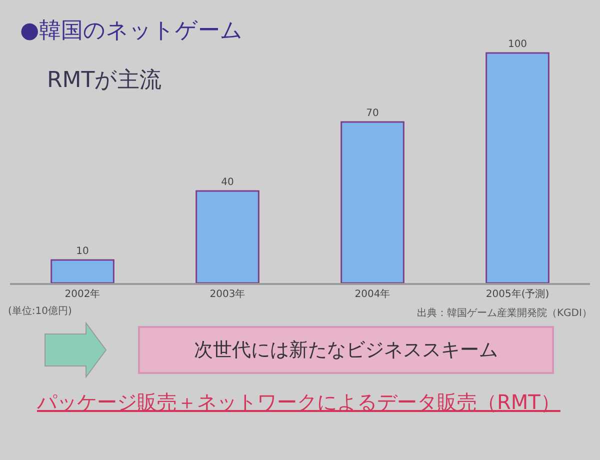 This screenshot has height=460, width=600. Describe the element at coordinates (372, 294) in the screenshot. I see `x-tick-label: 2004年` at that location.